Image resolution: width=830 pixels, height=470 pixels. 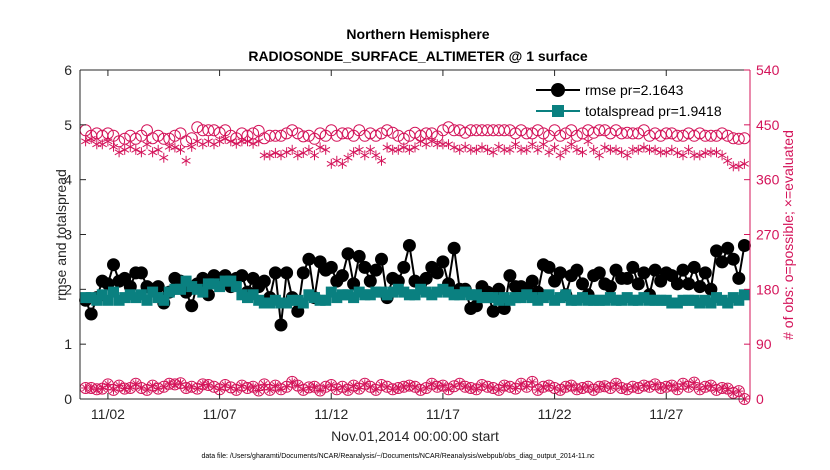 What do you see at coordinates (418, 56) in the screenshot?
I see `chart-title-line2: RADIOSONDE_SURFACE_ALTIMETER @ 1 surface` at bounding box center [418, 56].